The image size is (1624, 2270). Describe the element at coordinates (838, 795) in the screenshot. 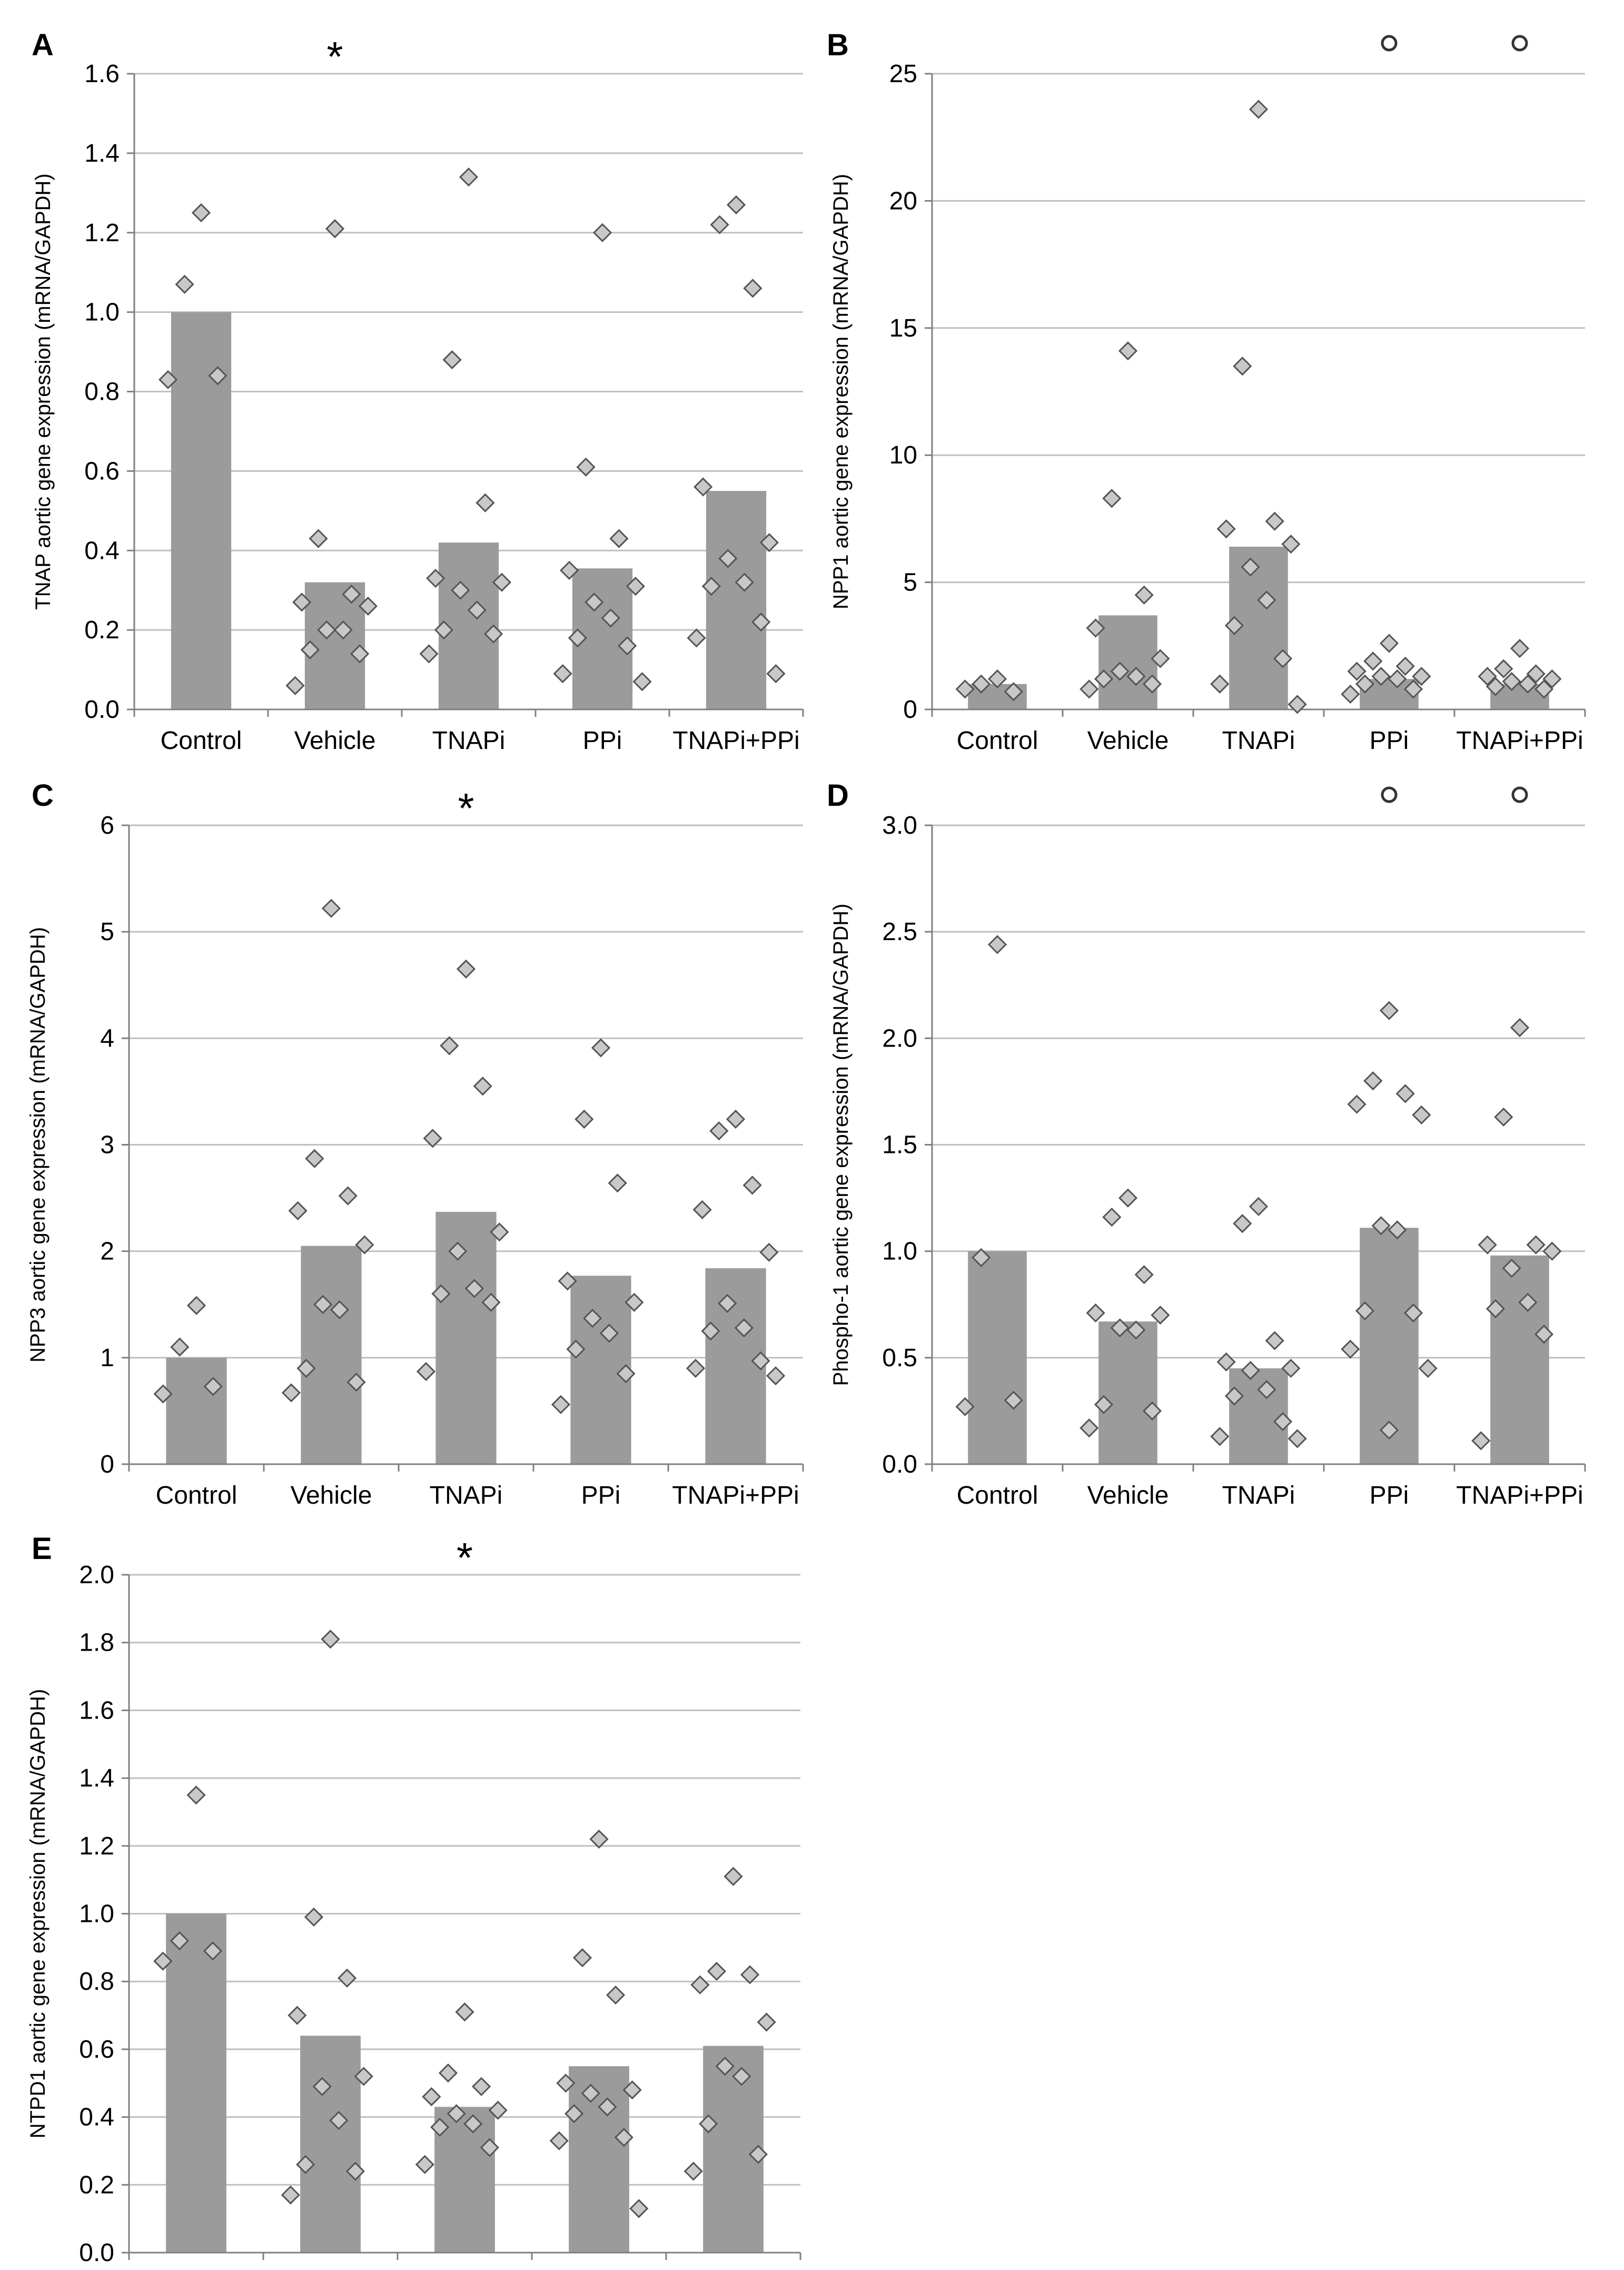

I see `panel-letter: D` at that location.